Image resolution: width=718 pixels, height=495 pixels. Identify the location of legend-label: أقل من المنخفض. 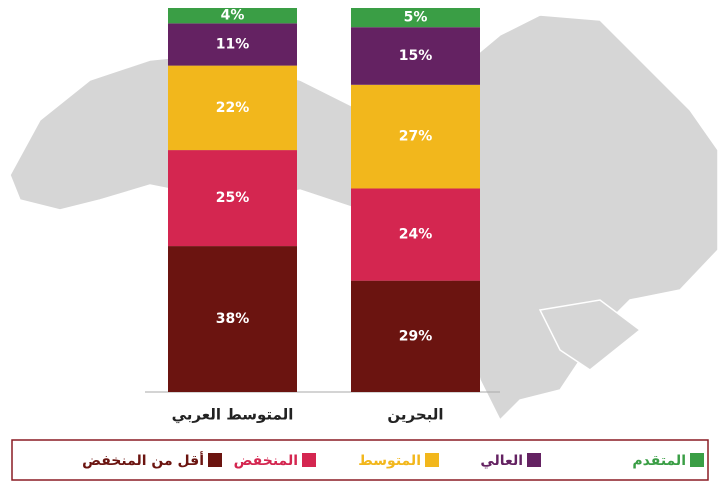
(143, 460).